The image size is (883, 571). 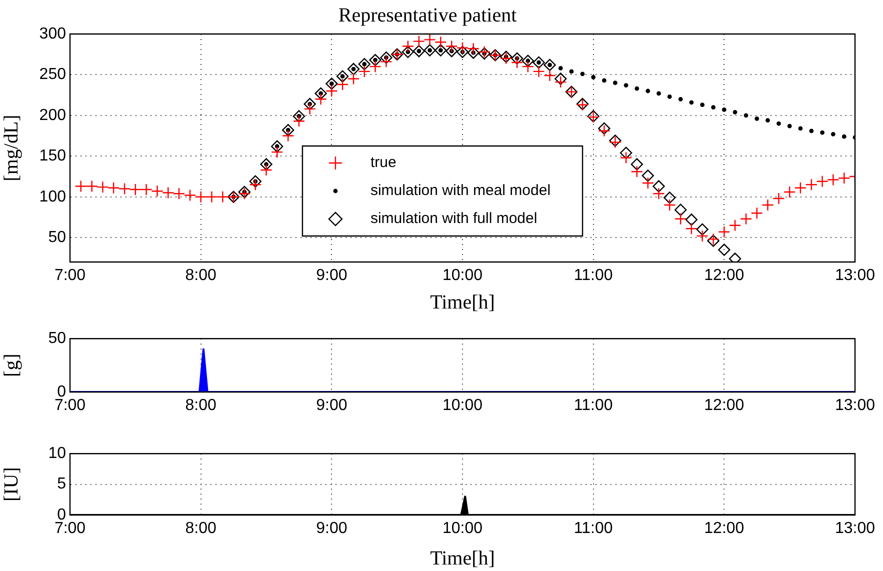 I want to click on chart-title: Representative patient, so click(x=428, y=15).